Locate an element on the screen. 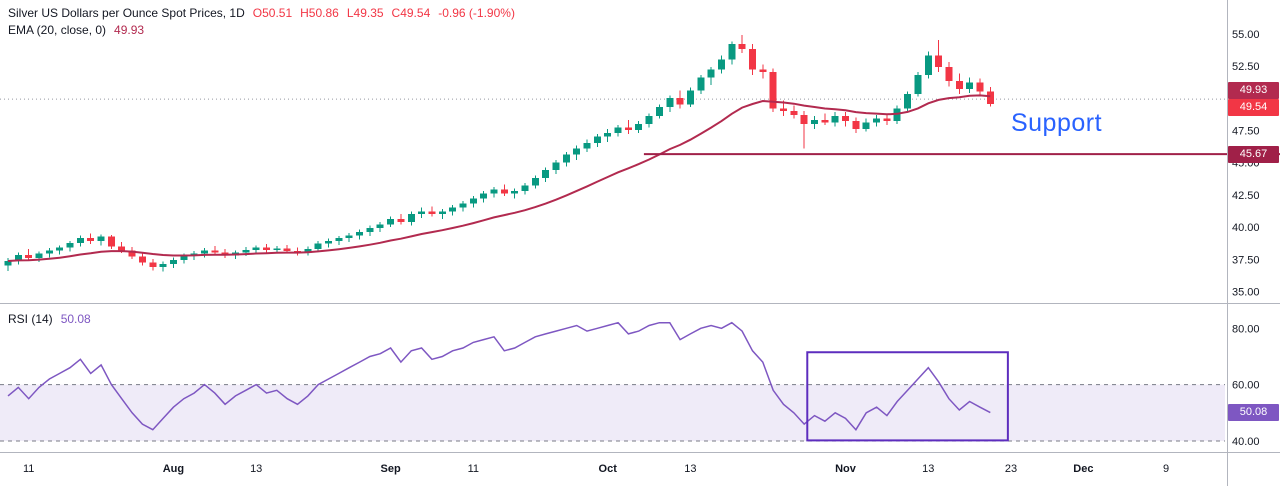 The image size is (1280, 486). rsi-legend: RSI (14) 50.08 is located at coordinates (49, 319).